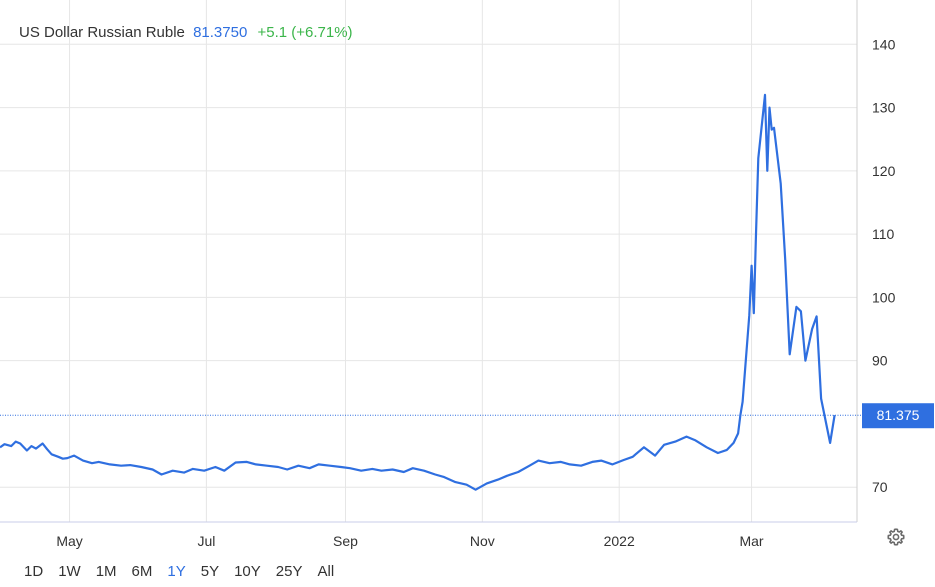 Image resolution: width=935 pixels, height=587 pixels. What do you see at coordinates (176, 571) in the screenshot?
I see `range-button-1y: 1Y` at bounding box center [176, 571].